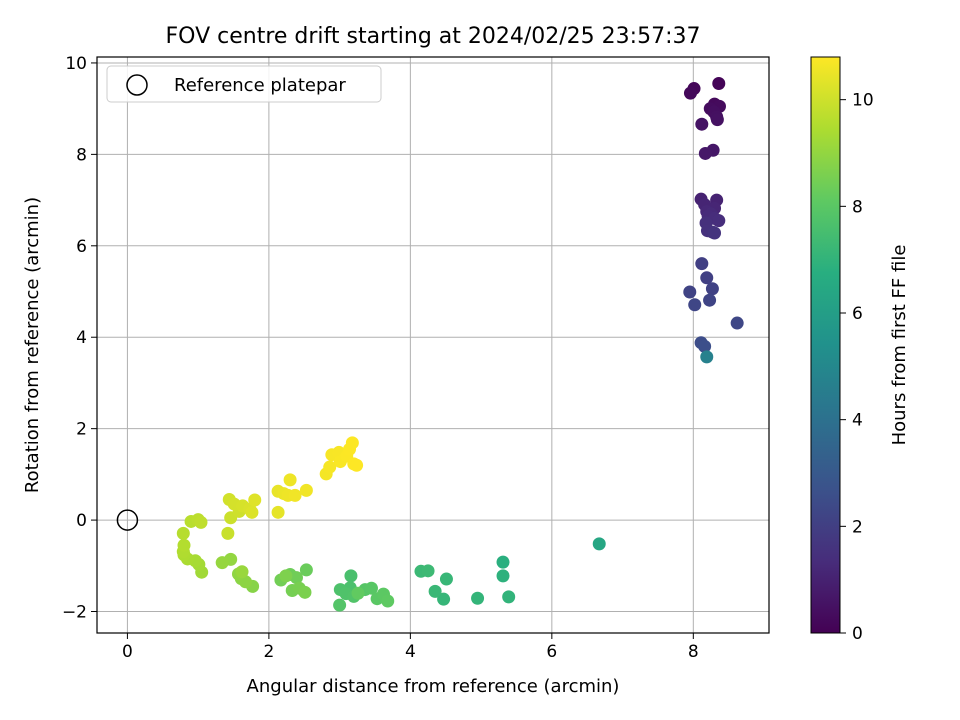 This screenshot has height=720, width=960. Describe the element at coordinates (81, 521) in the screenshot. I see `y-tick-label: 0` at that location.